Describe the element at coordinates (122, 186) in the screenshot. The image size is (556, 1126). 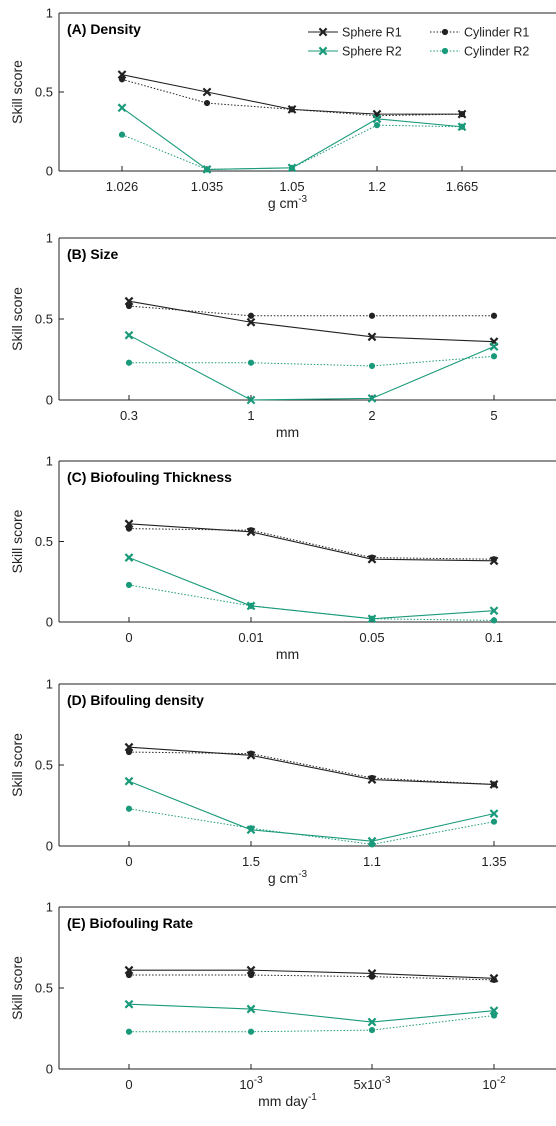
I see `x-tick-label: 1.026` at that location.